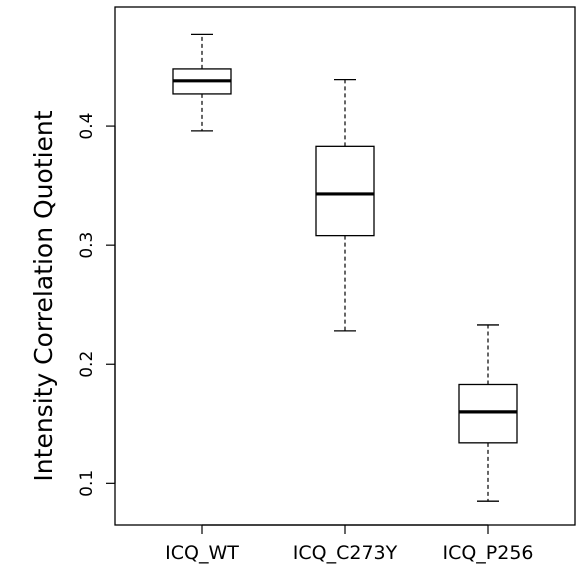 The height and width of the screenshot is (576, 585). Describe the element at coordinates (487, 553) in the screenshot. I see `x-category-label: ICQ_P256` at that location.